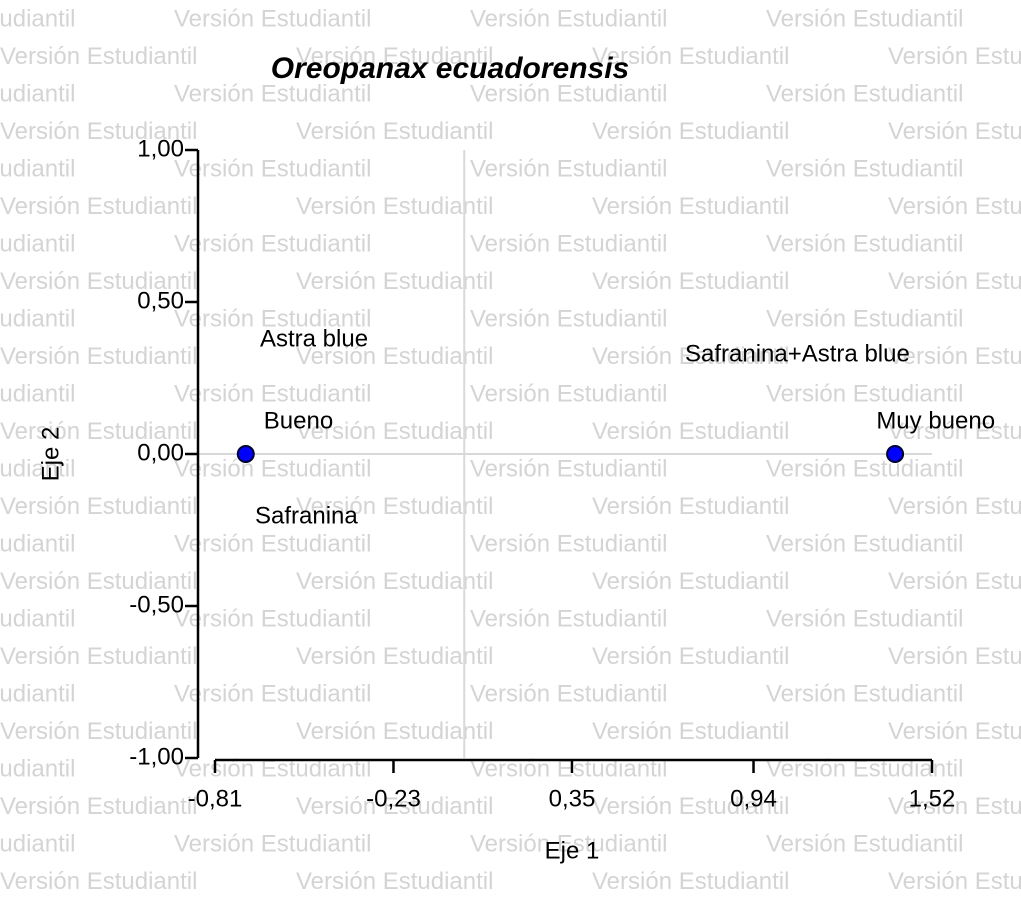  Describe the element at coordinates (160, 300) in the screenshot. I see `y-tick-label: 0,50` at that location.